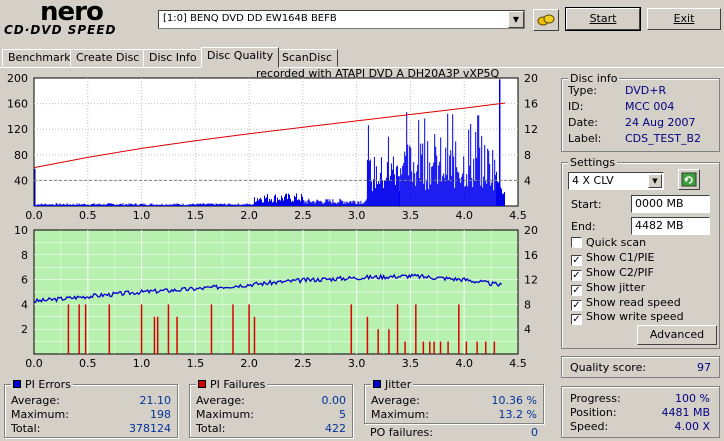 The height and width of the screenshot is (441, 724). I want to click on jitter-maximum: 13.2 %, so click(517, 414).